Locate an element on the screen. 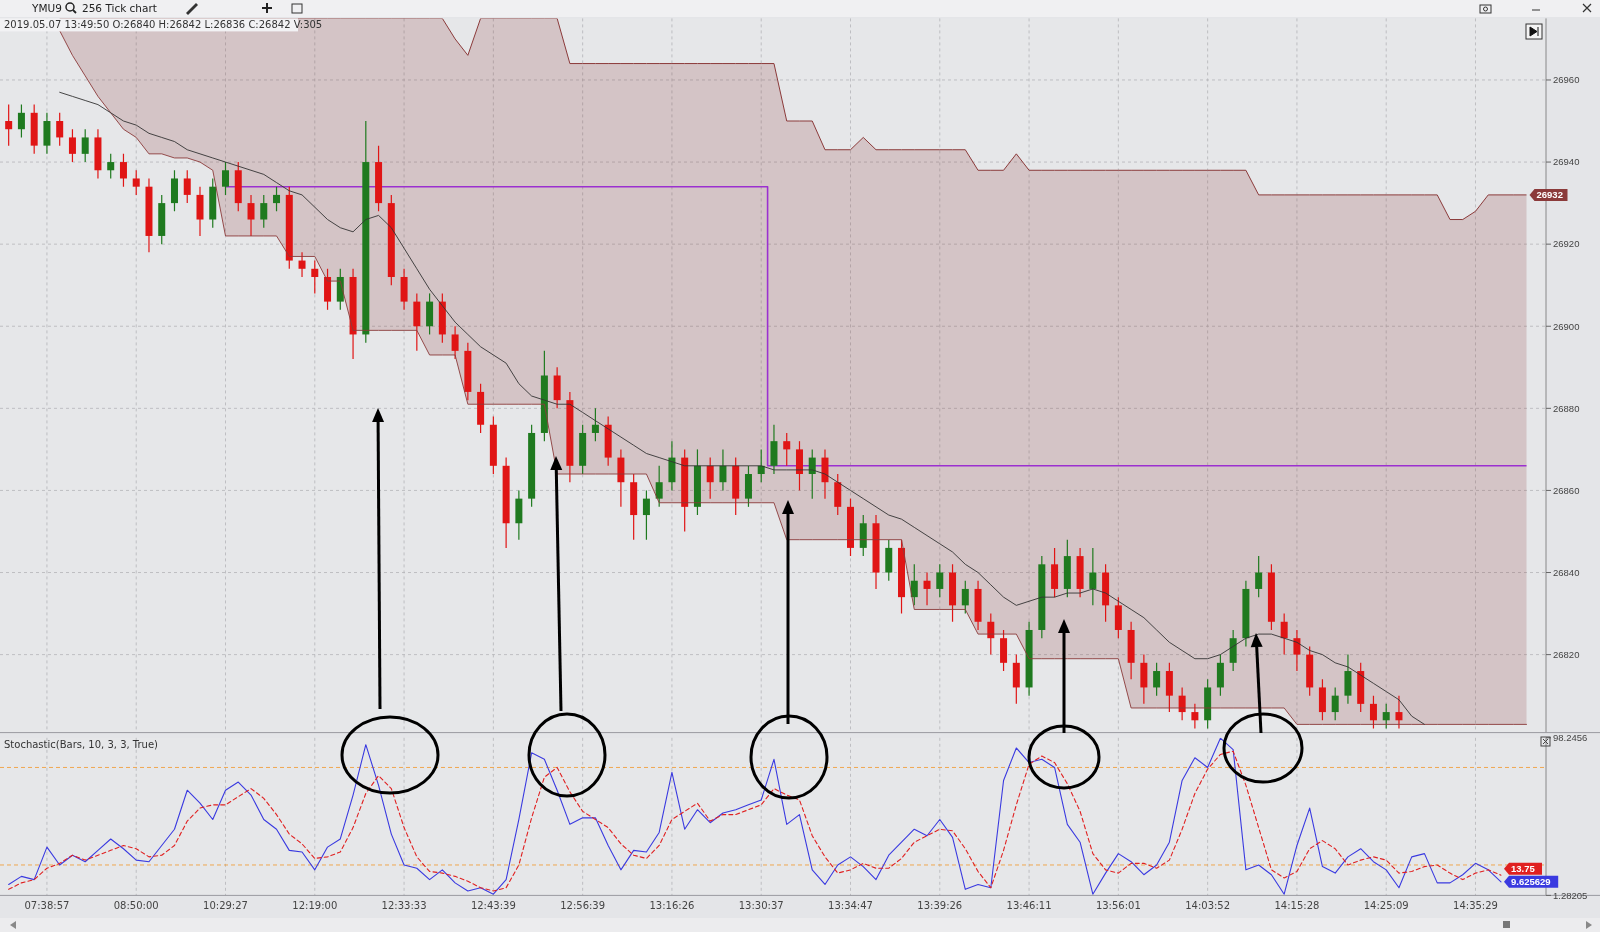 This screenshot has width=1600, height=932. y-tick-label: 1.28205 is located at coordinates (1570, 895).